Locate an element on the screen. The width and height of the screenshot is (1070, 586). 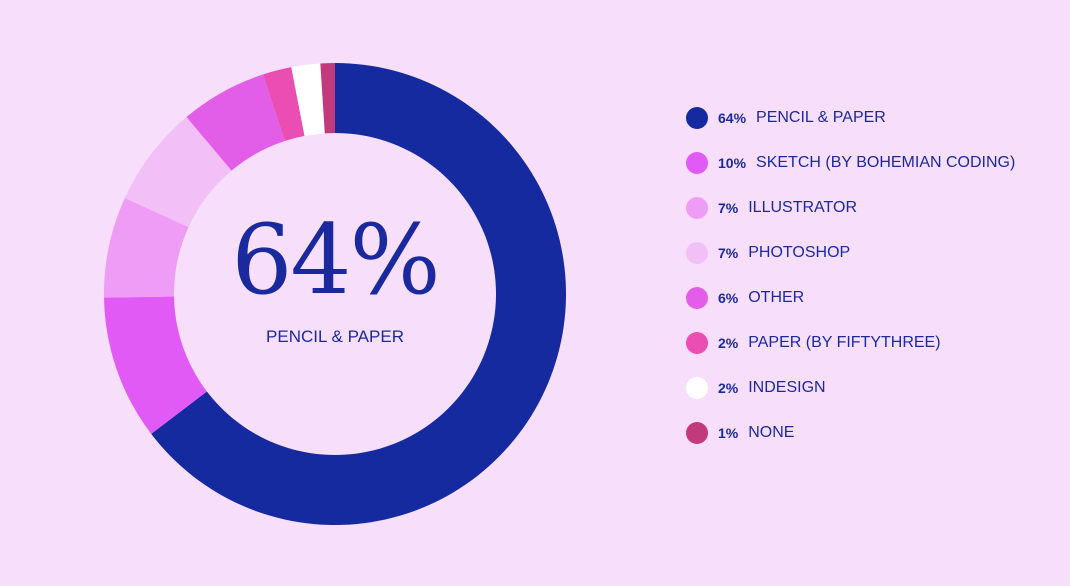
legend-label: PHOTOSHOP is located at coordinates (799, 252).